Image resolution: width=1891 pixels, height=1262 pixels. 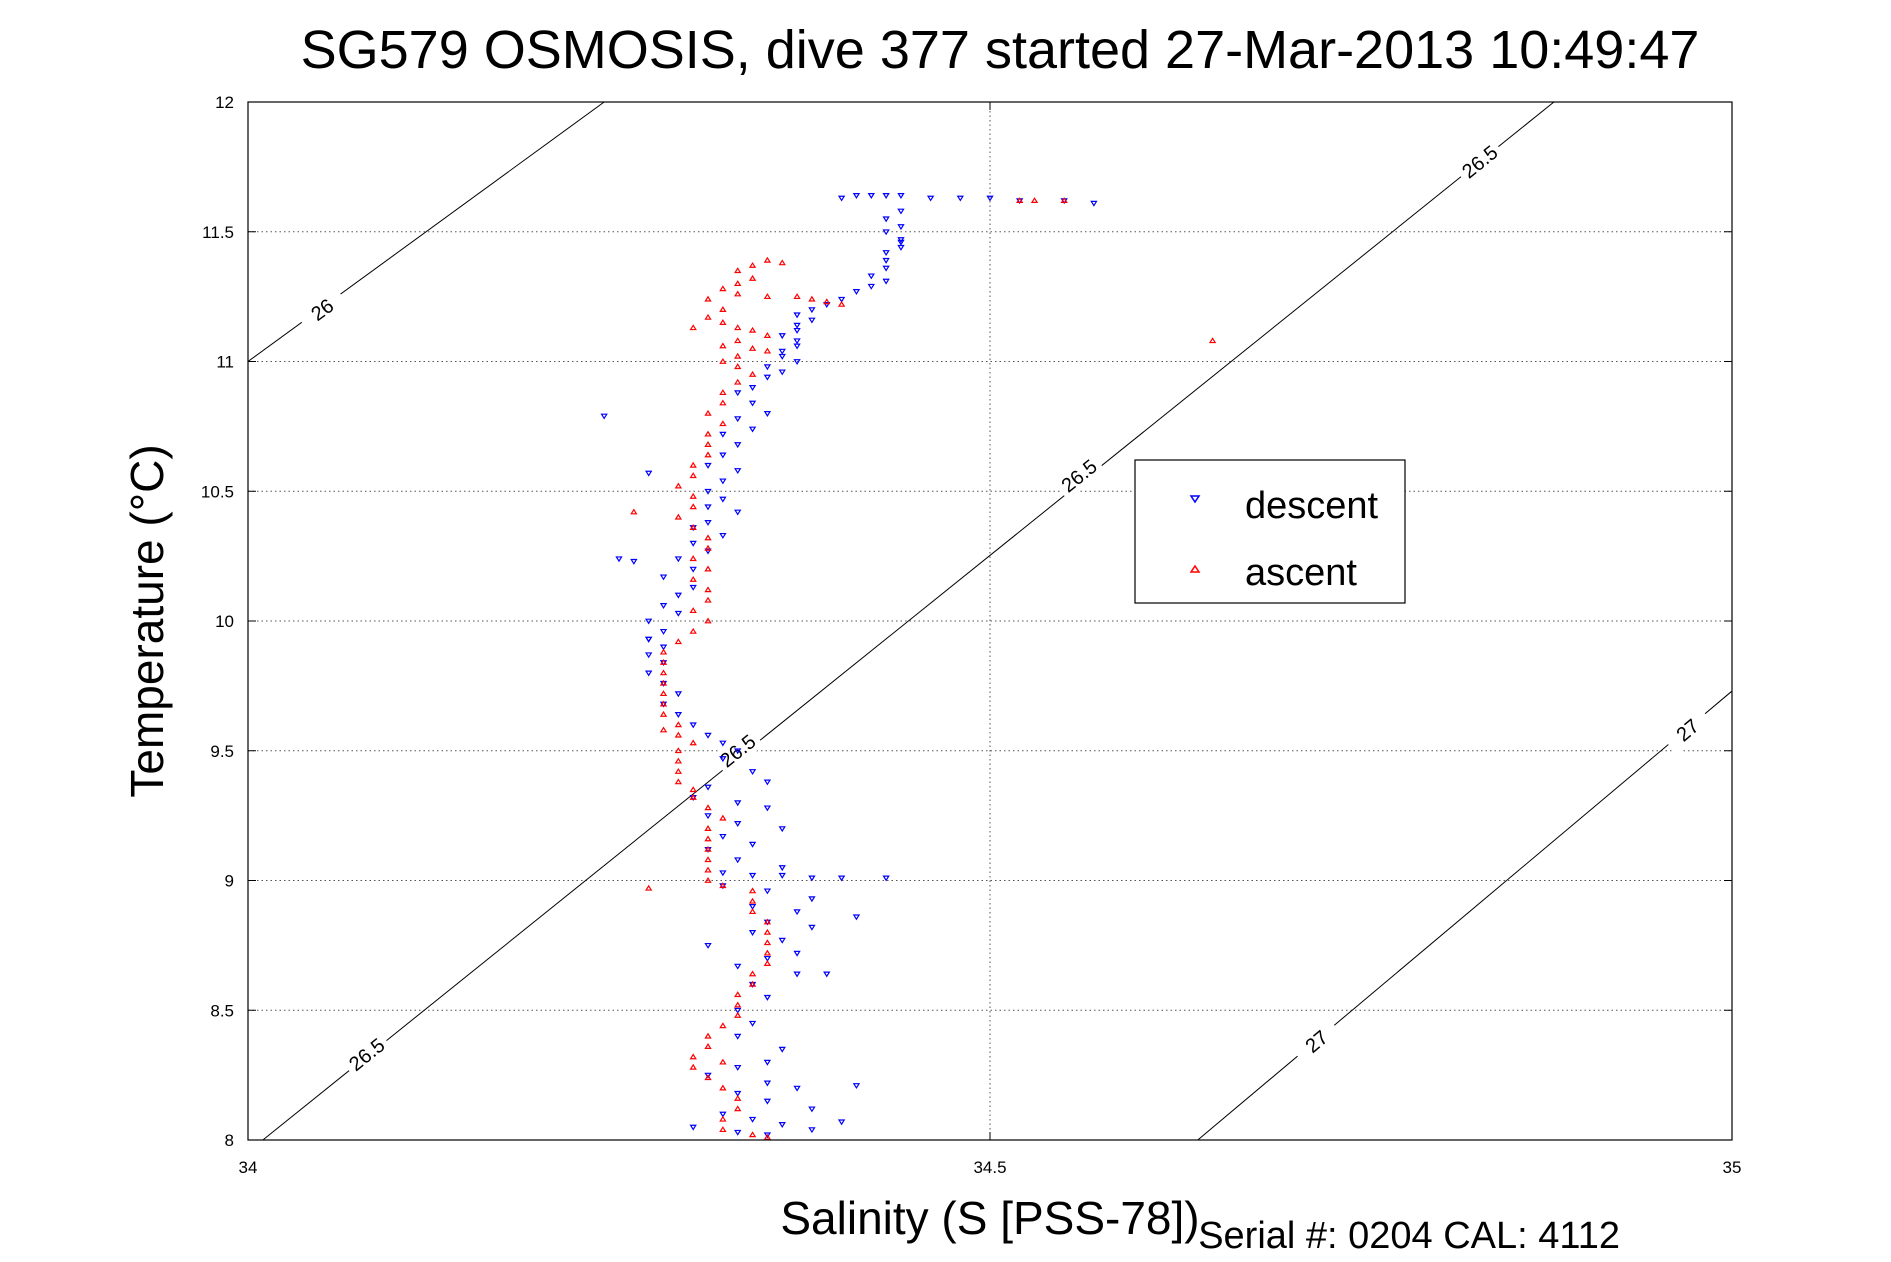 What do you see at coordinates (224, 621) in the screenshot?
I see `y-tick-label: 10` at bounding box center [224, 621].